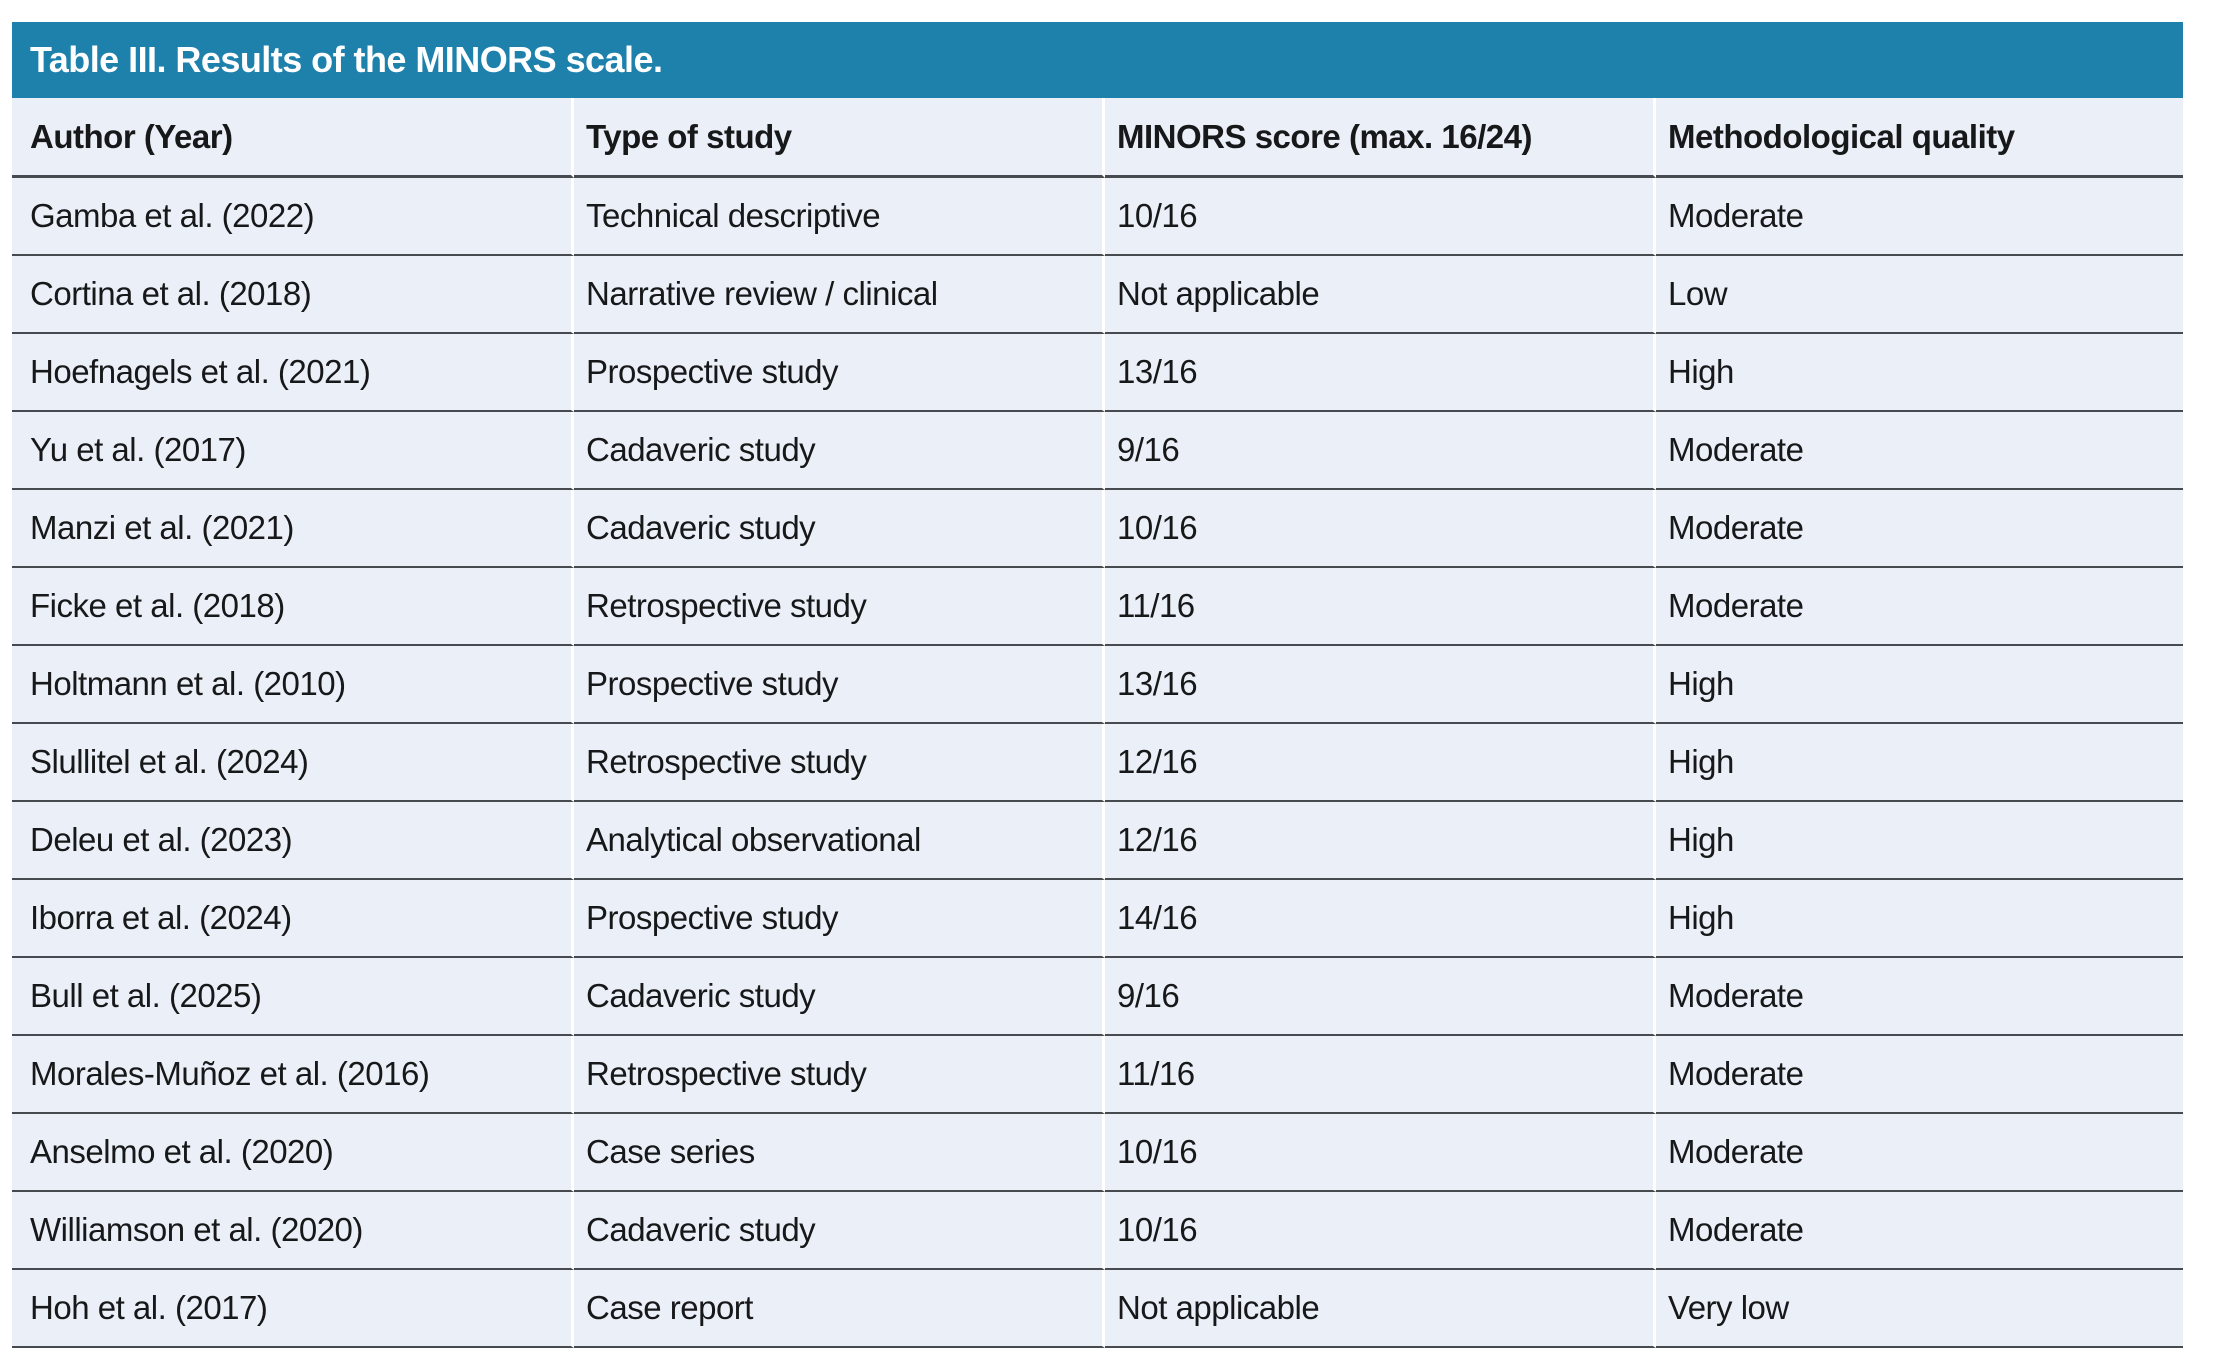  I want to click on author-cell: Manzi et al. (2021), so click(293, 529).